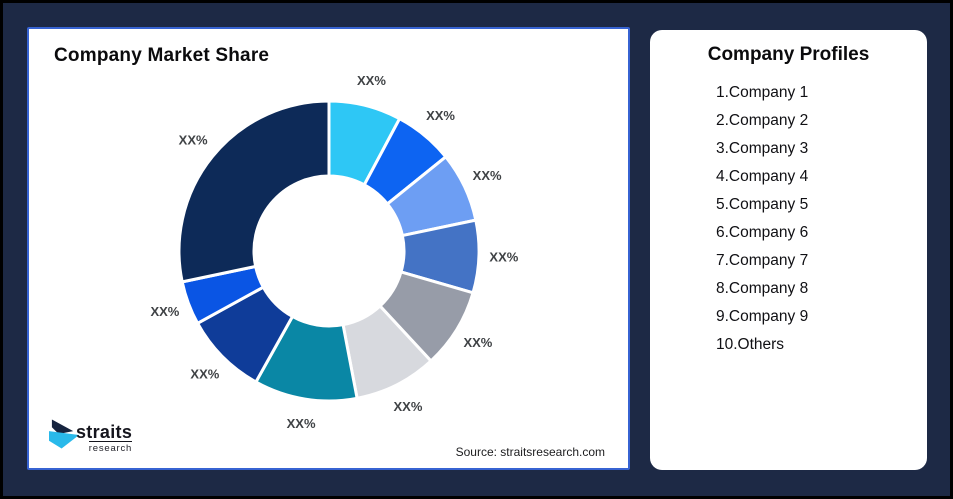 The width and height of the screenshot is (953, 499). I want to click on profiles-title: Company Profiles, so click(788, 54).